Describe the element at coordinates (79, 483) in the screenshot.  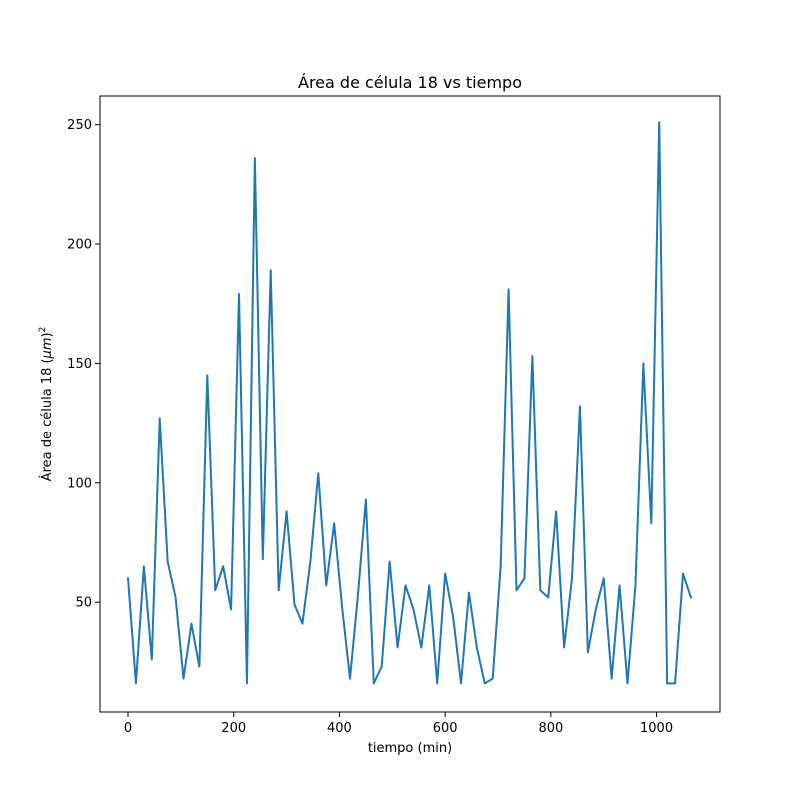
I see `y-tick-label: 100` at that location.